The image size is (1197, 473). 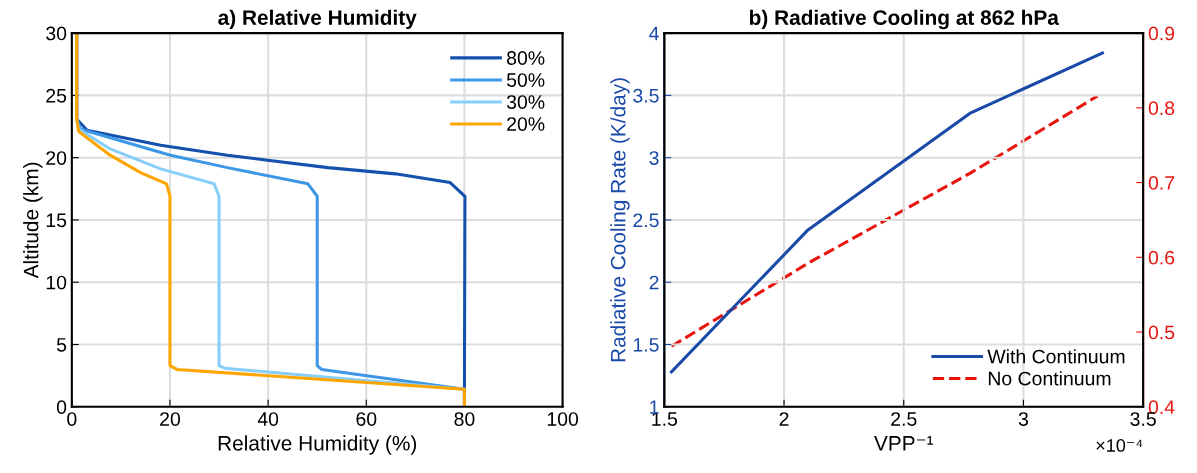 What do you see at coordinates (1161, 257) in the screenshot?
I see `y2-tick-label: 0.6` at bounding box center [1161, 257].